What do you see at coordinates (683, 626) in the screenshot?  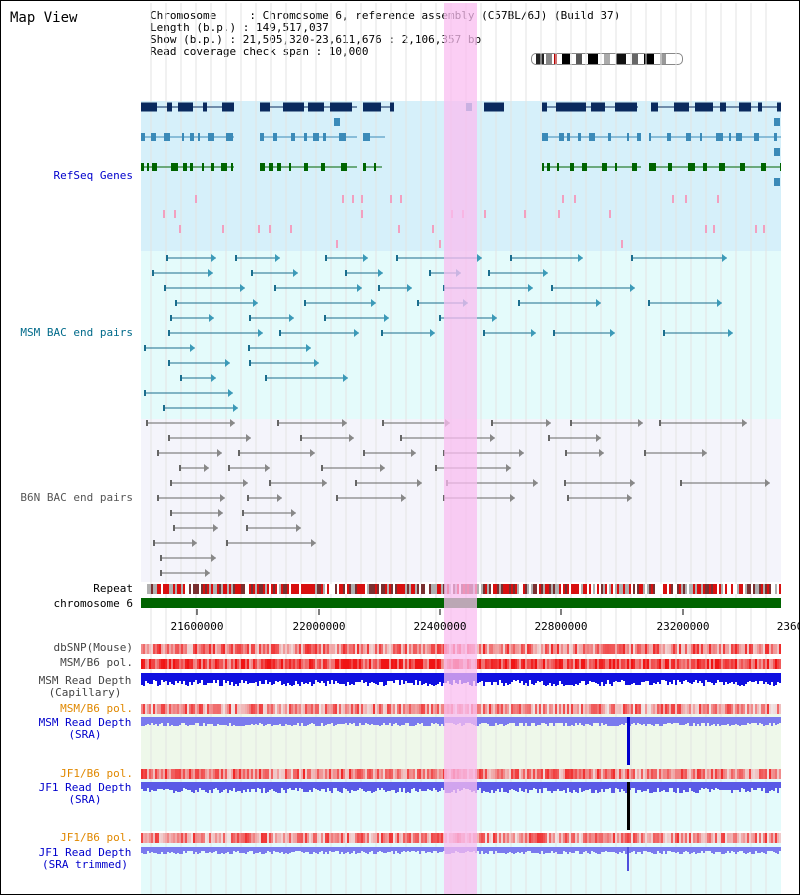 I see `axis-tick-label: 23200000` at bounding box center [683, 626].